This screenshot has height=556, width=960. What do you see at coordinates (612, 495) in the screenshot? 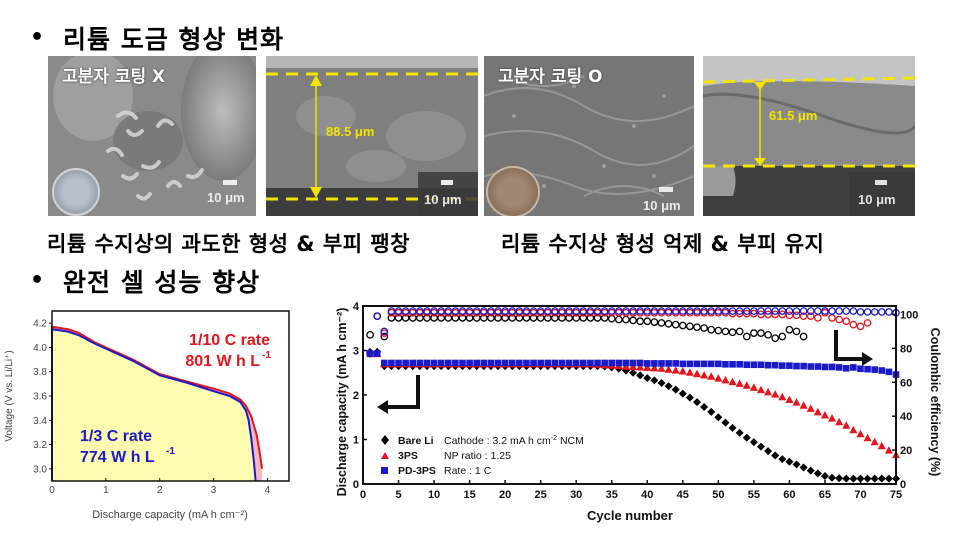
I see `svg-text: 35` at bounding box center [612, 495].